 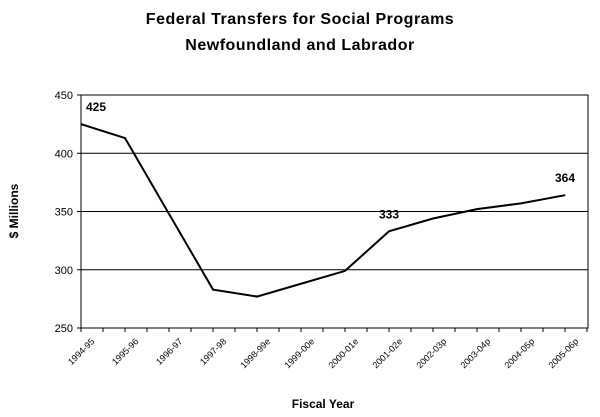 I want to click on x-tick-label: 1999-00e, so click(x=299, y=353).